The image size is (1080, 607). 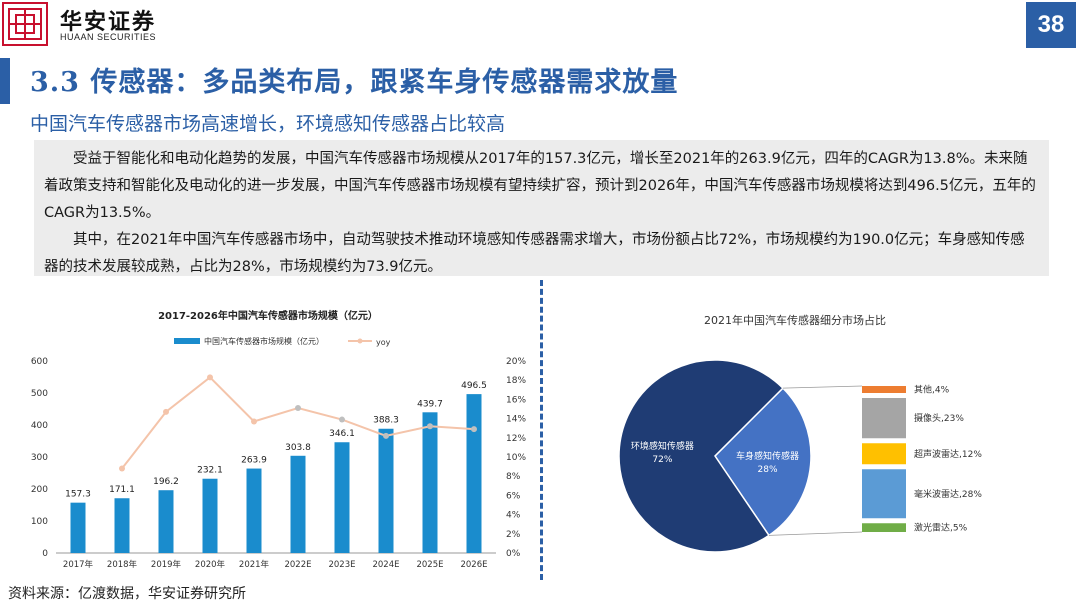 What do you see at coordinates (39, 362) in the screenshot?
I see `y-left-tick-label: 600` at bounding box center [39, 362].